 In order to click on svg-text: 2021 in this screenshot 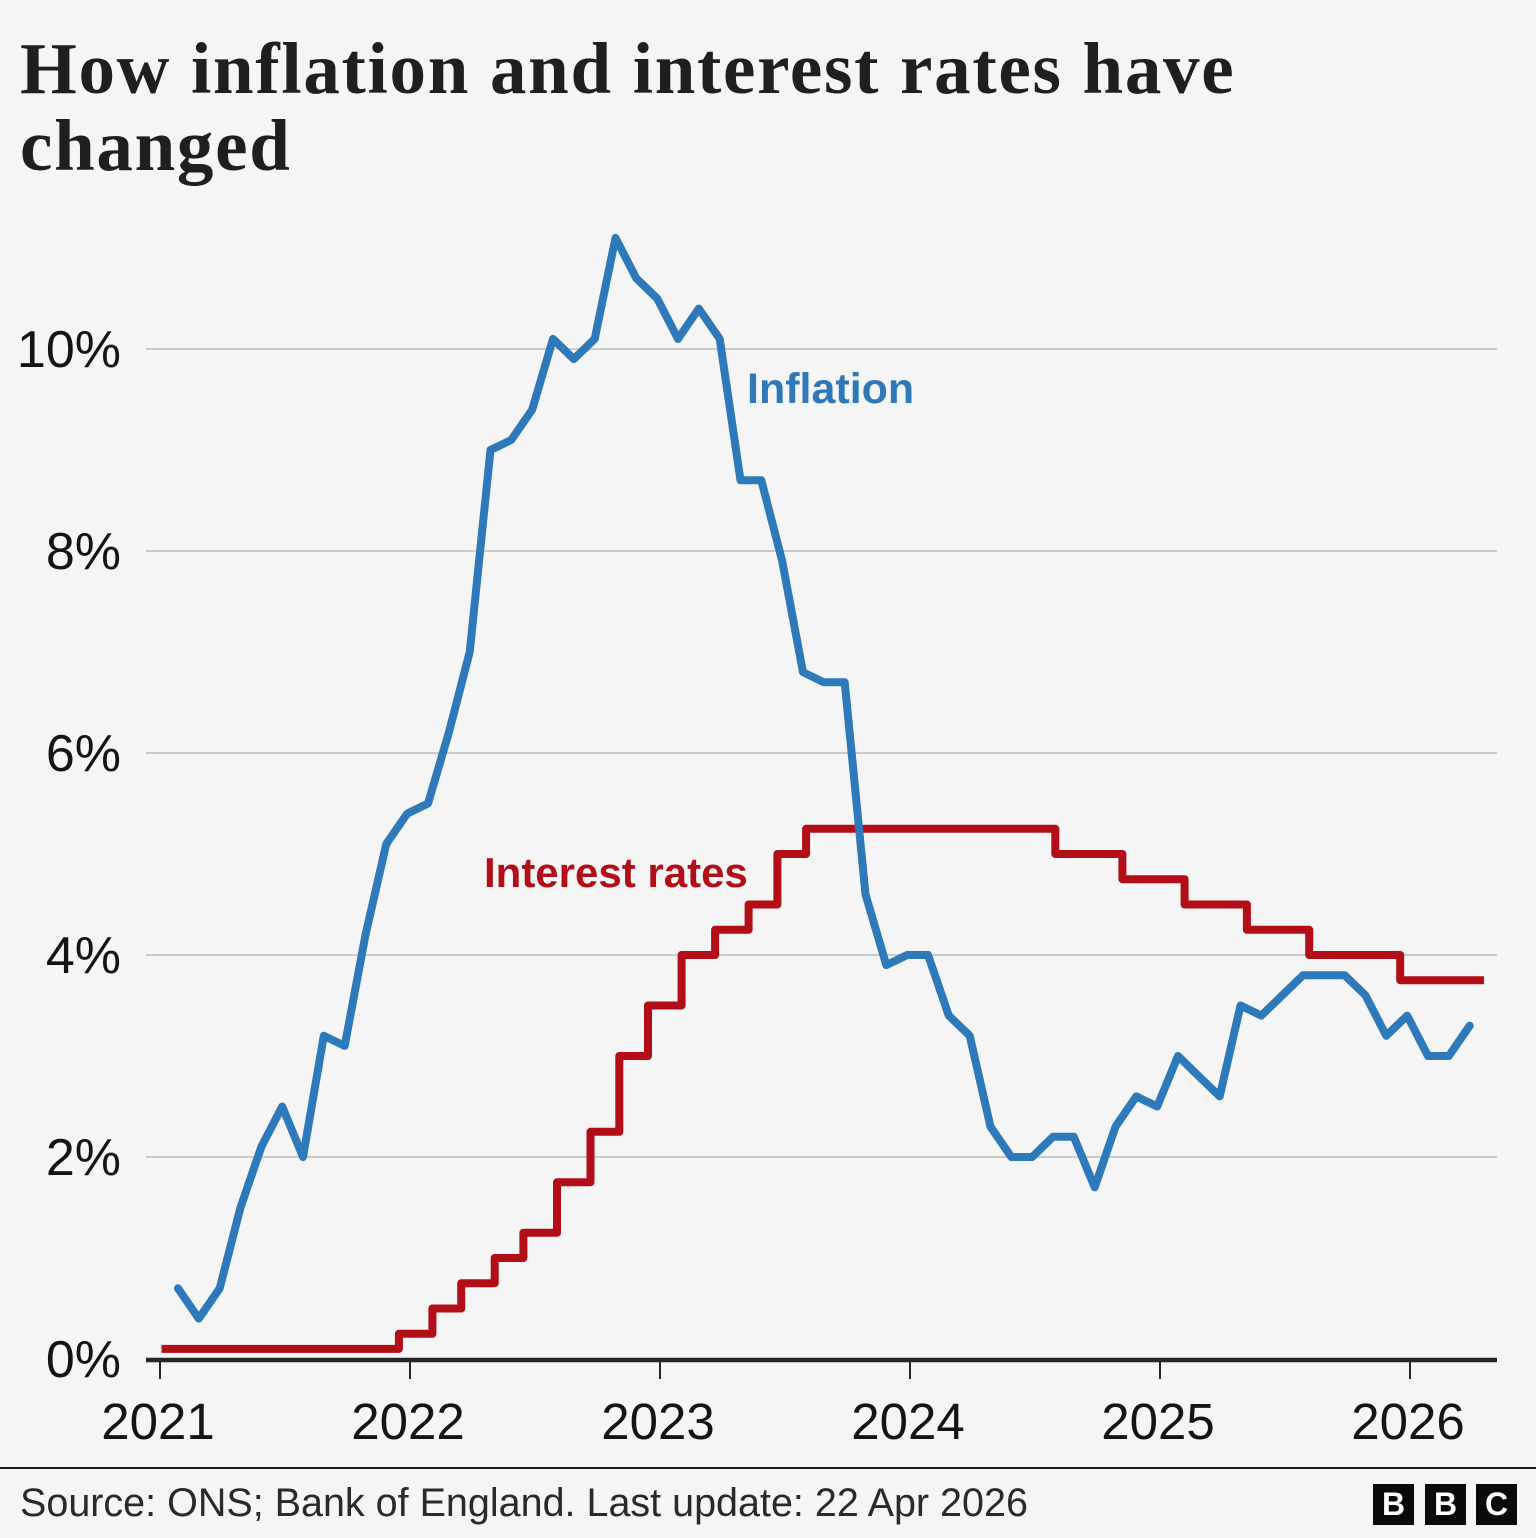, I will do `click(157, 1421)`.